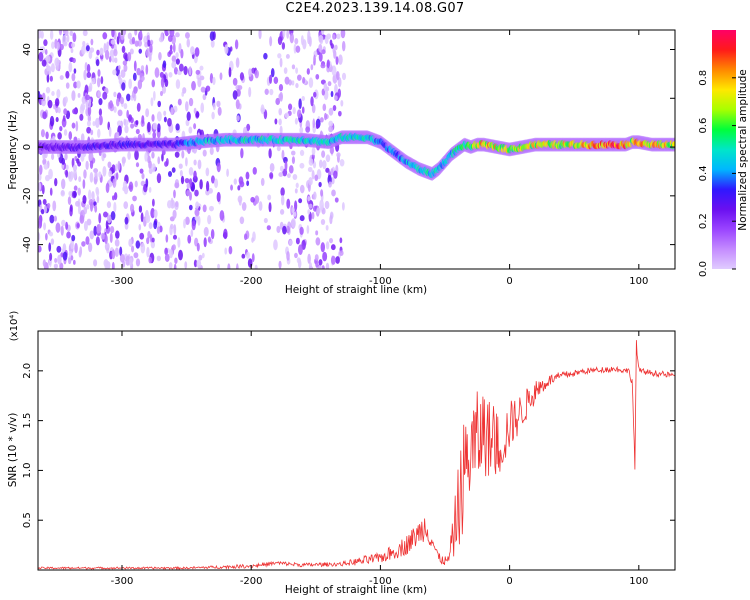 This screenshot has height=600, width=750. What do you see at coordinates (251, 281) in the screenshot?
I see `spectrogram-x-tick-label: -200` at bounding box center [251, 281].